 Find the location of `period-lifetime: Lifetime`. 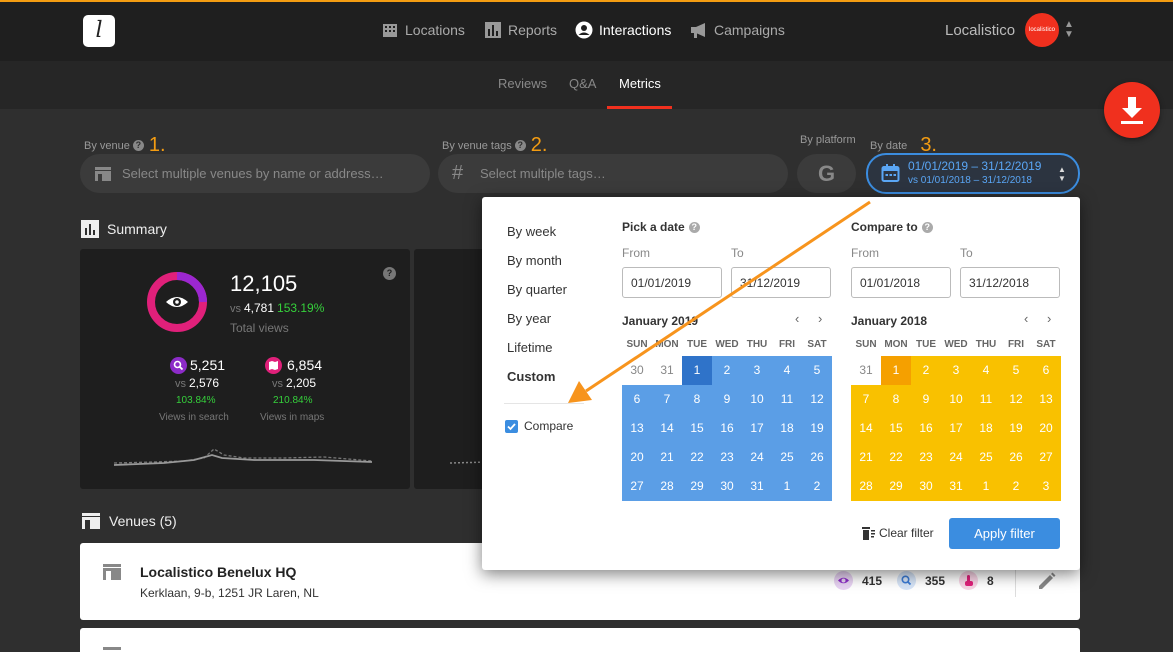

period-lifetime: Lifetime is located at coordinates (530, 347).